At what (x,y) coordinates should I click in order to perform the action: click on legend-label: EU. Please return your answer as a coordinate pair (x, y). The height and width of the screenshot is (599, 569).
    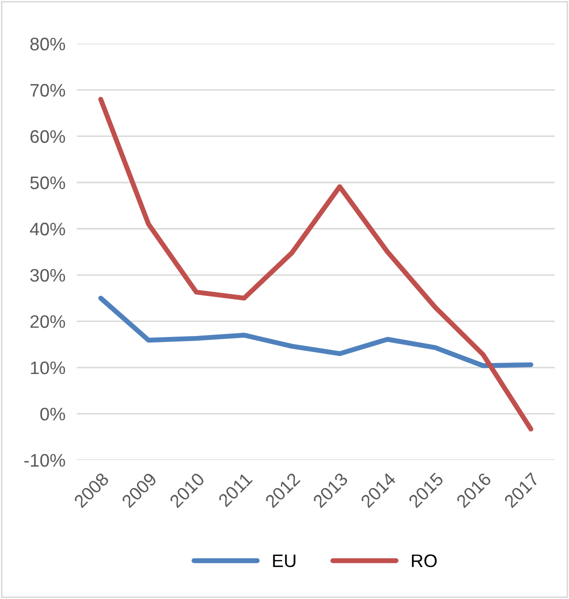
    Looking at the image, I should click on (284, 561).